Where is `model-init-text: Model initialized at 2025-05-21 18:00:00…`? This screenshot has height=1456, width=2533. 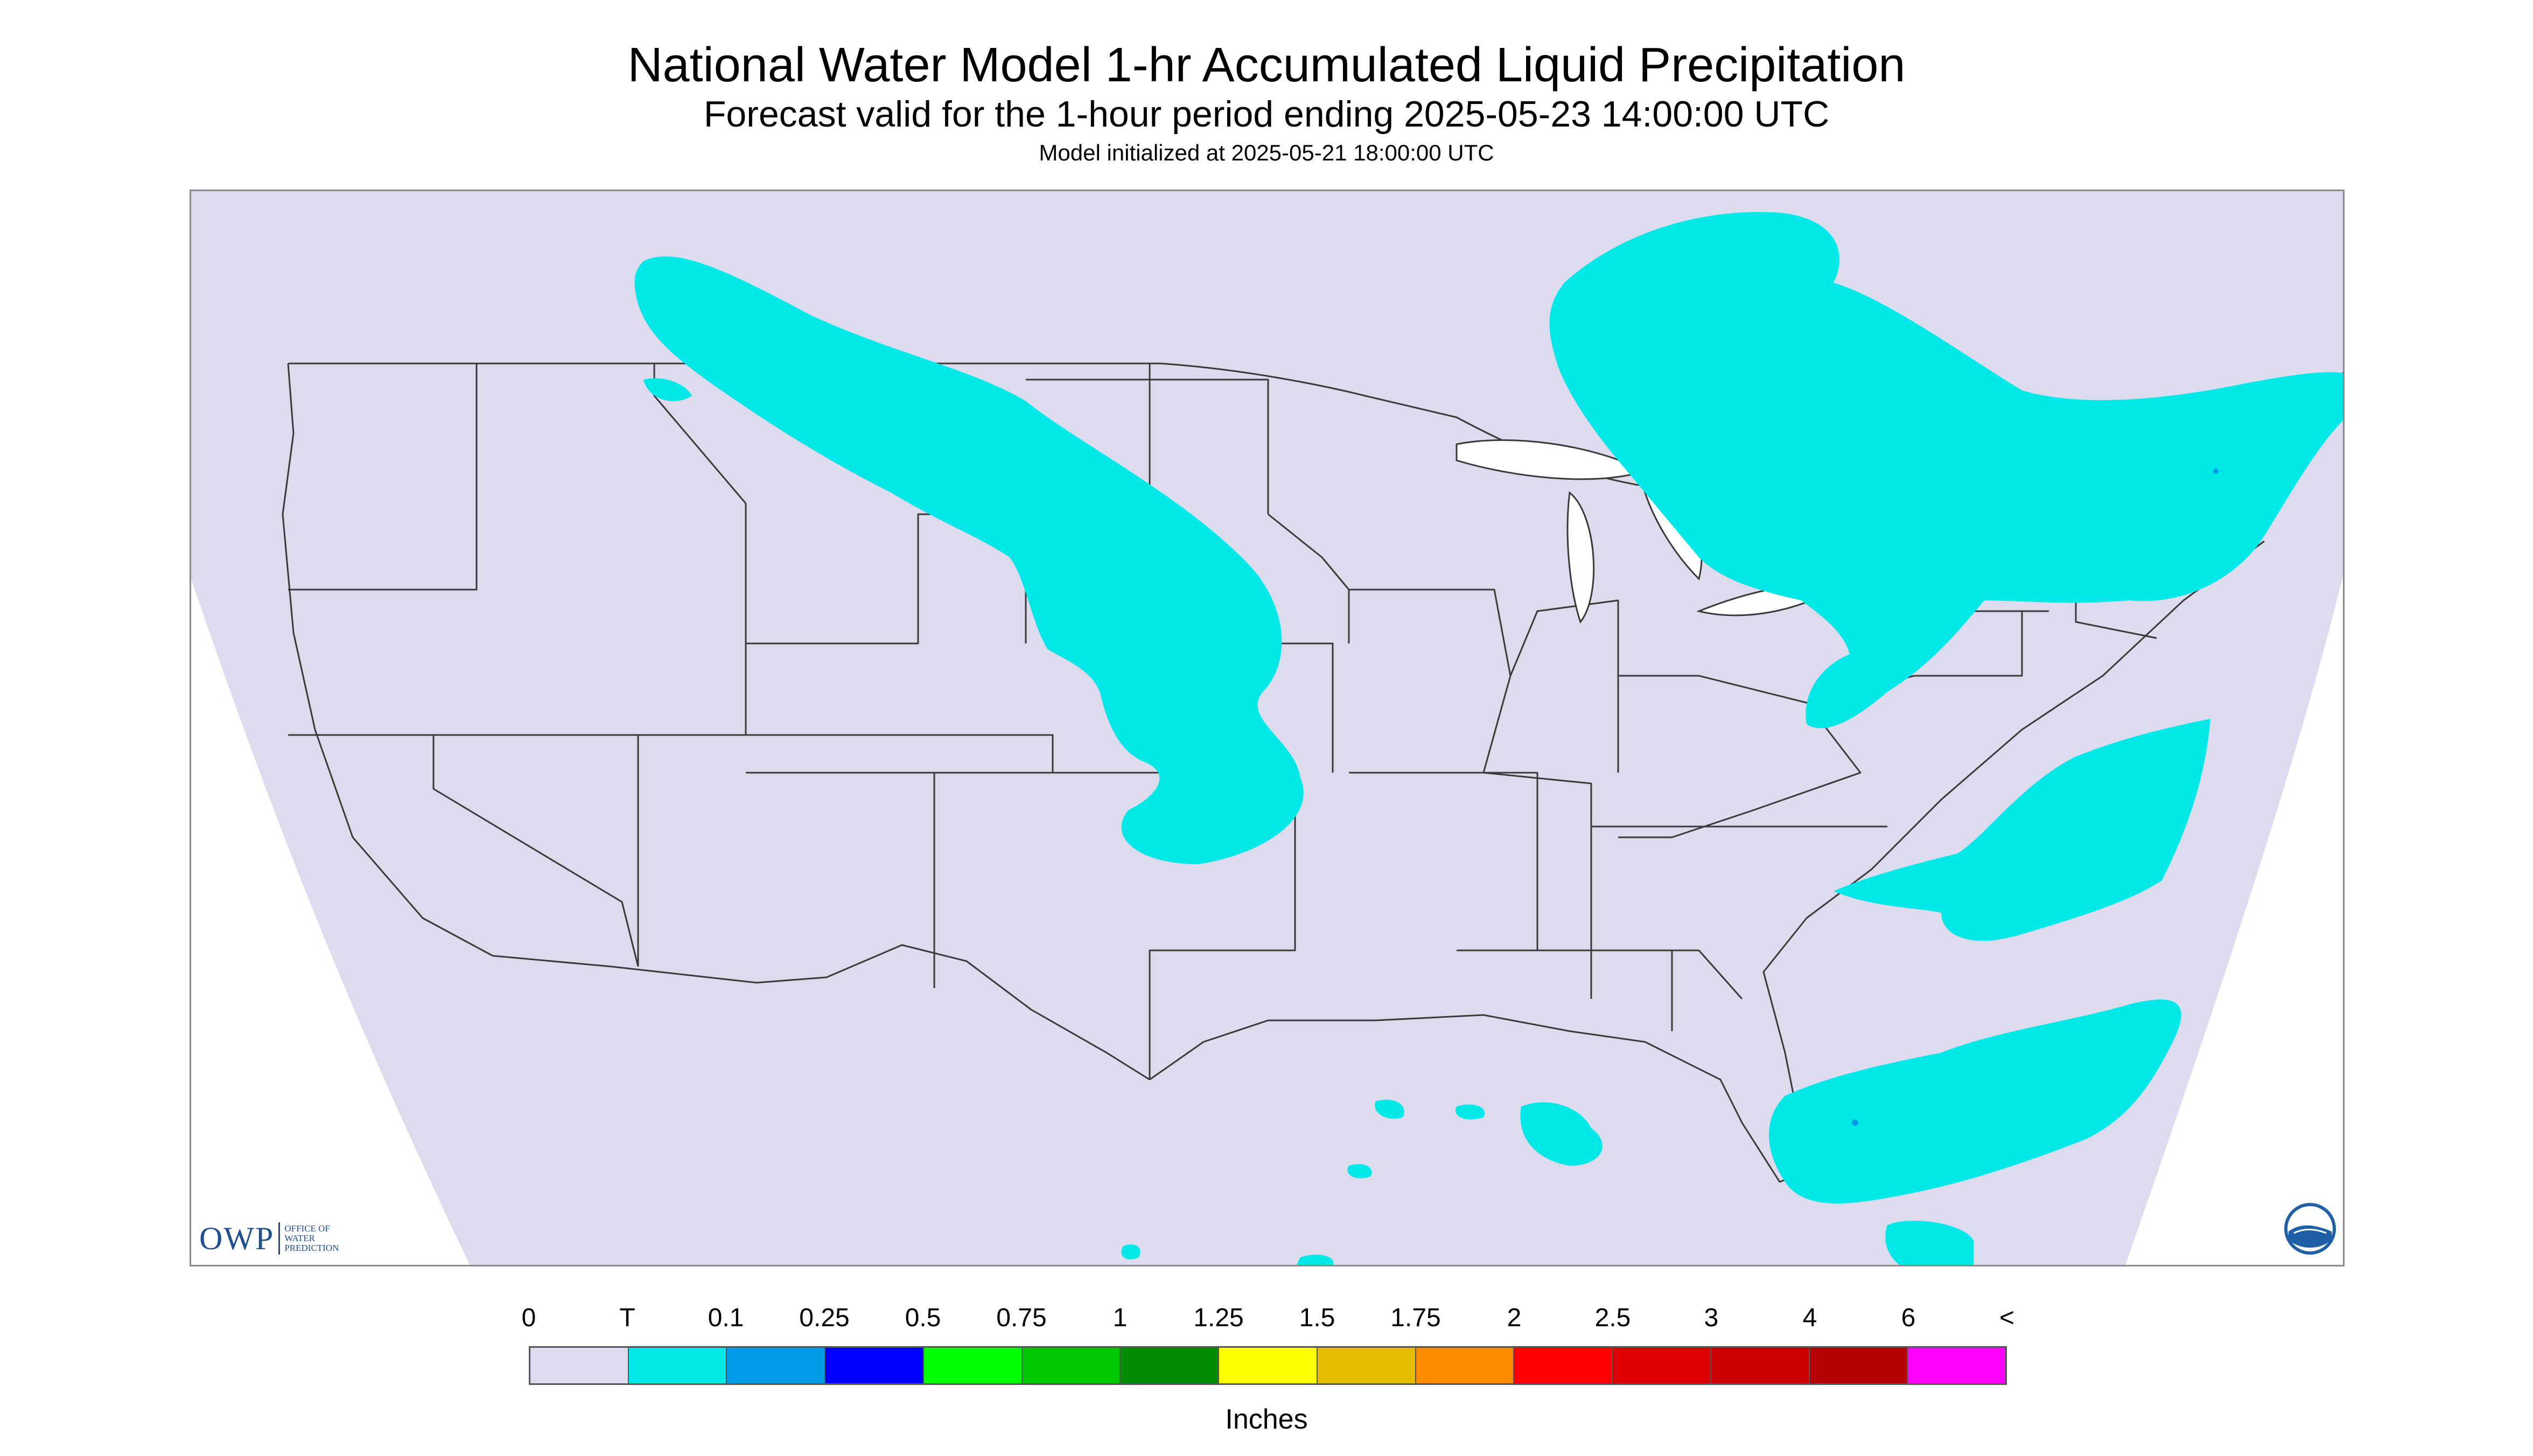 model-init-text: Model initialized at 2025-05-21 18:00:00… is located at coordinates (1266, 152).